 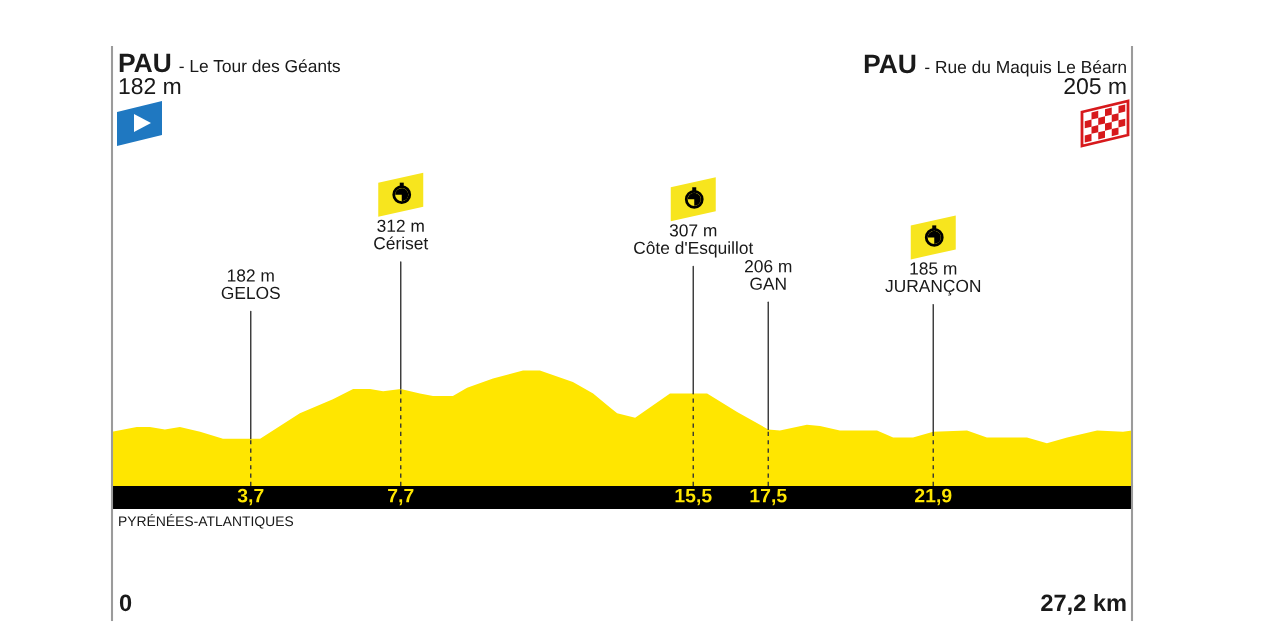 What do you see at coordinates (250, 284) in the screenshot?
I see `annotation: 182 m GELOS` at bounding box center [250, 284].